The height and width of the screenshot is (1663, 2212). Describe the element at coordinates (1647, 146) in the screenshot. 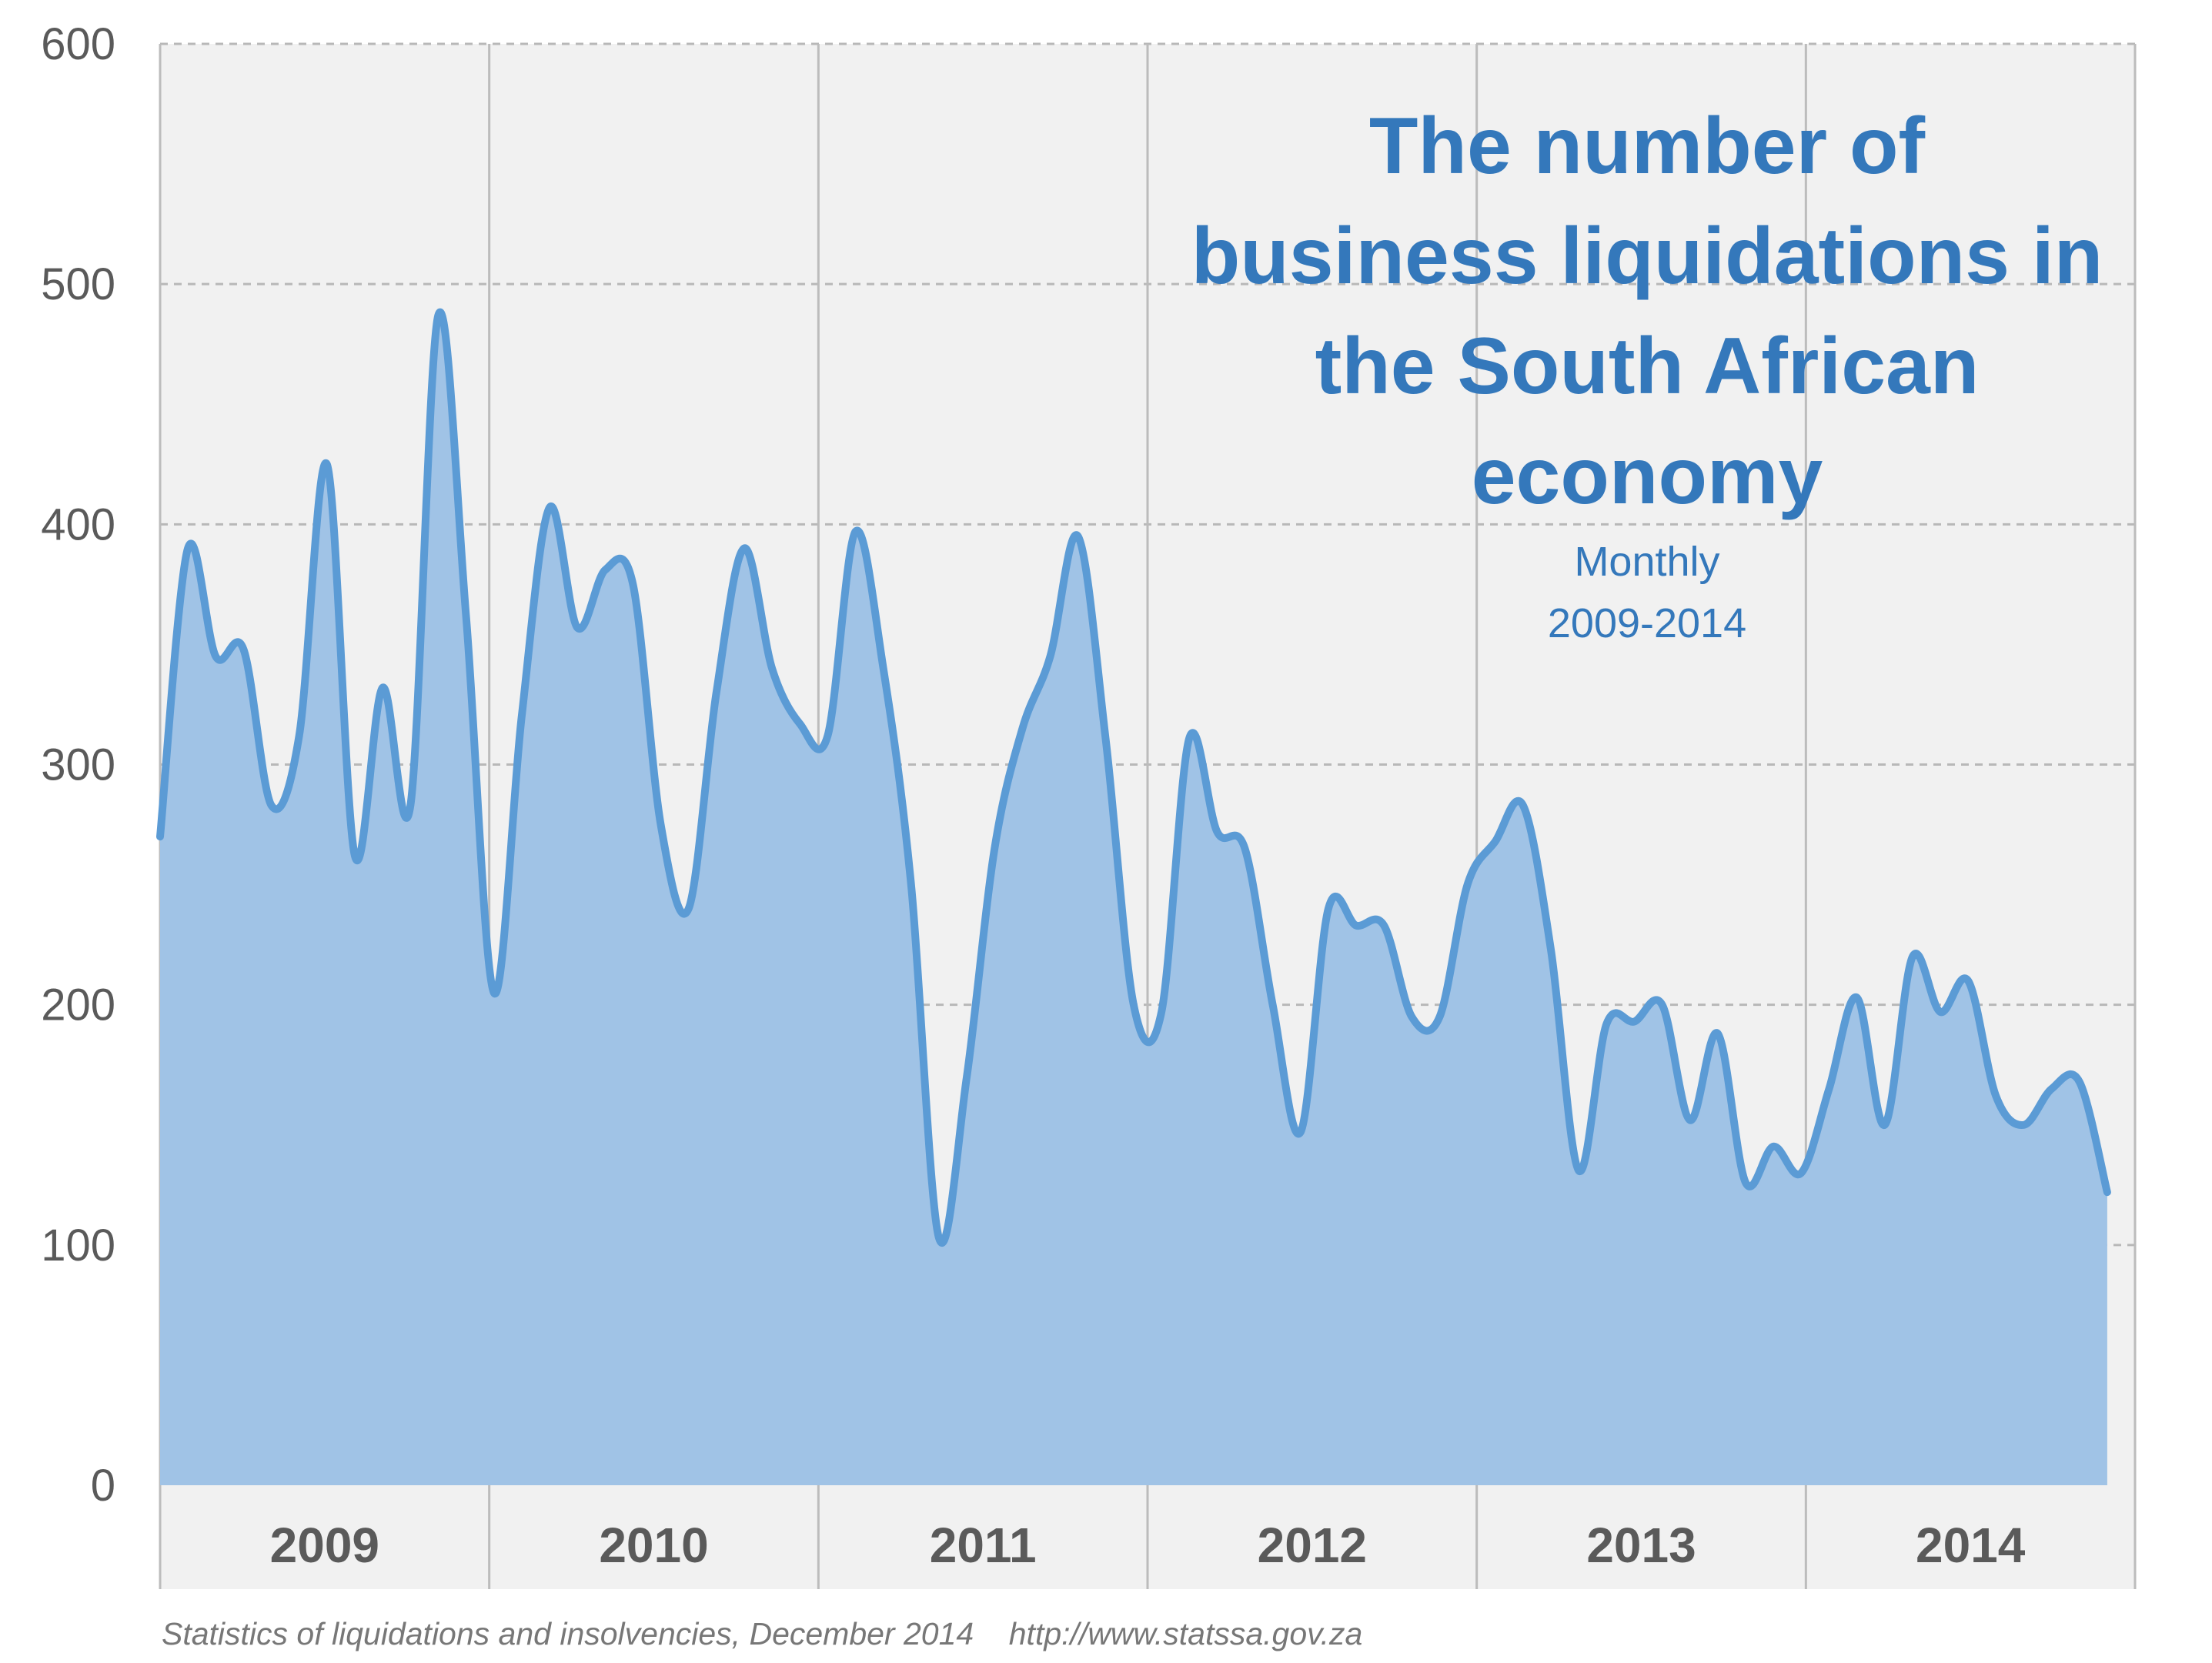

I see `title-line-0: The number of` at that location.